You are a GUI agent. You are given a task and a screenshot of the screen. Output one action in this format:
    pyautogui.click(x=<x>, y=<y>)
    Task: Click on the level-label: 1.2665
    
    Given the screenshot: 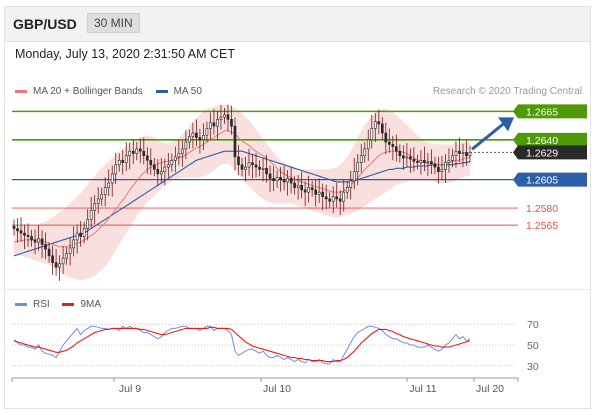 What is the action you would take?
    pyautogui.click(x=542, y=112)
    